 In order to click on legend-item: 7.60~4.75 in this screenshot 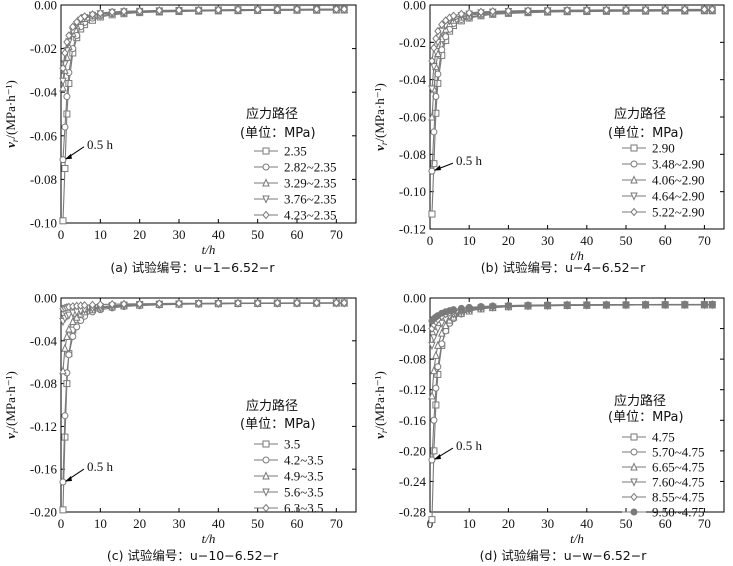, I will do `click(663, 482)`.